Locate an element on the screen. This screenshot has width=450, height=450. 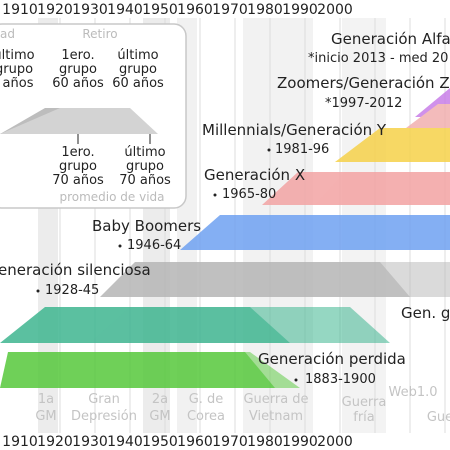
event-2-l2: GM is located at coordinates (159, 416).